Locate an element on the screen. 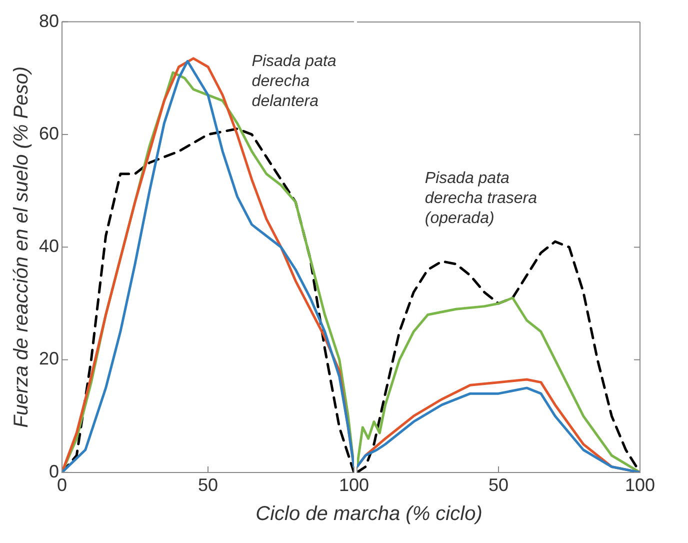 The width and height of the screenshot is (688, 543). y-tick-label: 0 is located at coordinates (54, 471).